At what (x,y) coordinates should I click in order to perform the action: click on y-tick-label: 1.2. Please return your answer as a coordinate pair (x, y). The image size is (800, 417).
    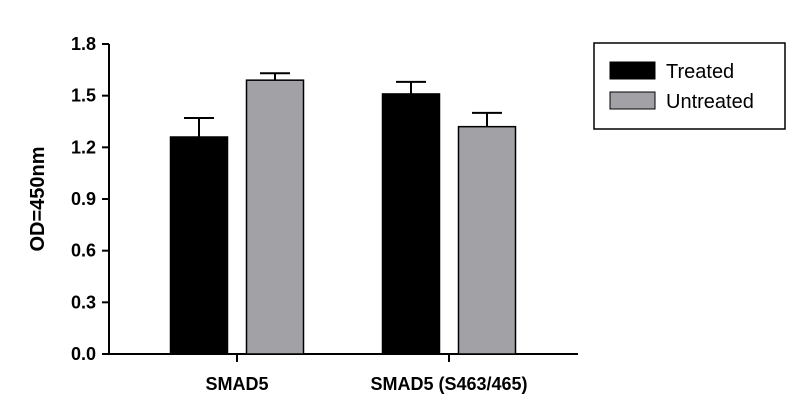
    Looking at the image, I should click on (83, 147).